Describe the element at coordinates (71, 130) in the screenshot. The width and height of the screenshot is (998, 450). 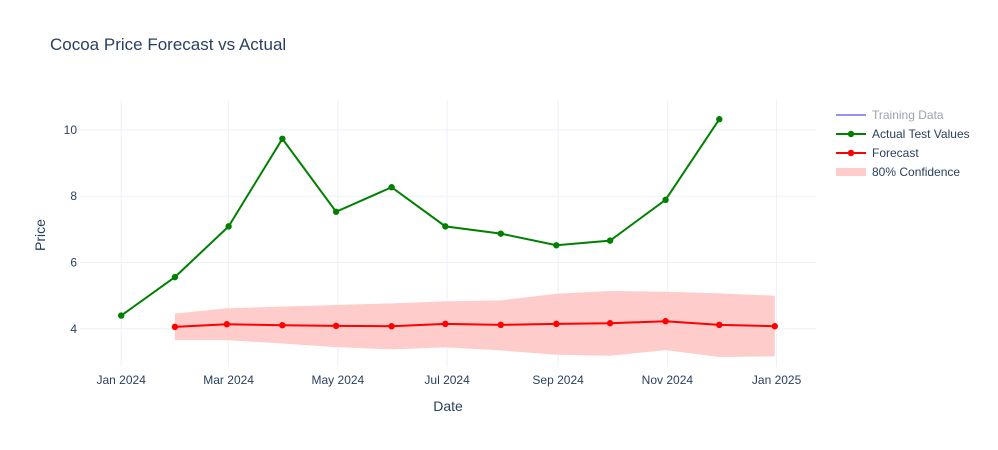
I see `y-tick-label: 10` at that location.